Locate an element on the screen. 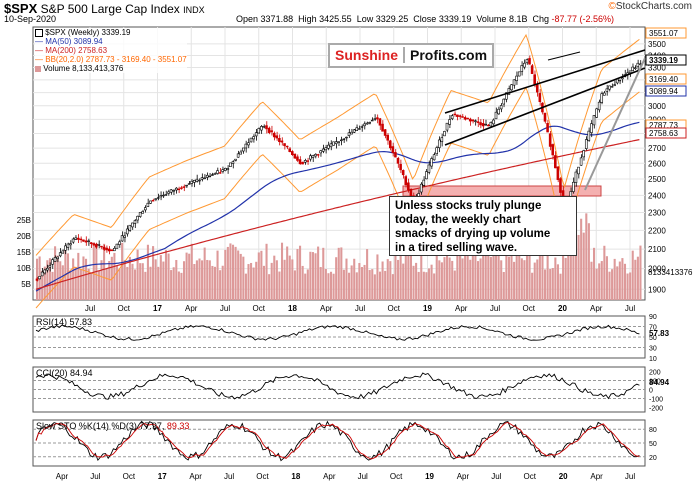 This screenshot has width=700, height=495. stockcharts-brand: ©StockCharts.com is located at coordinates (650, 6).